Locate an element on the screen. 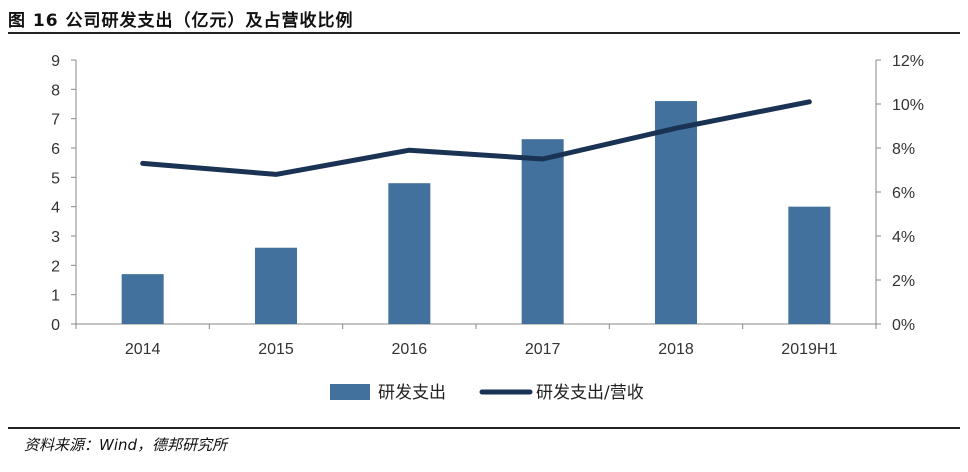 Image resolution: width=968 pixels, height=472 pixels. x-tick-label: 2019H1 is located at coordinates (809, 349).